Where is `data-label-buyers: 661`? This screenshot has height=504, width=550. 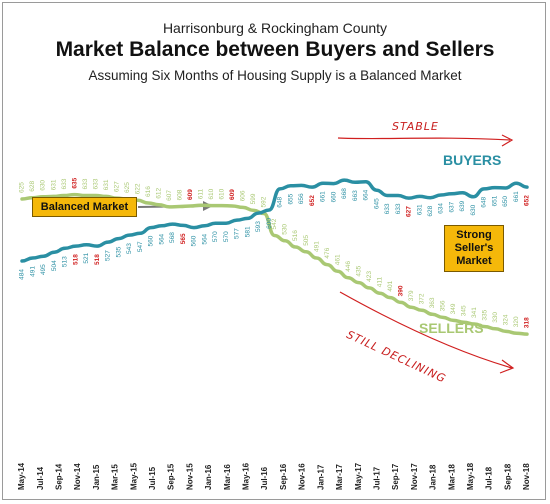
data-label-buyers: 661 is located at coordinates (323, 196).